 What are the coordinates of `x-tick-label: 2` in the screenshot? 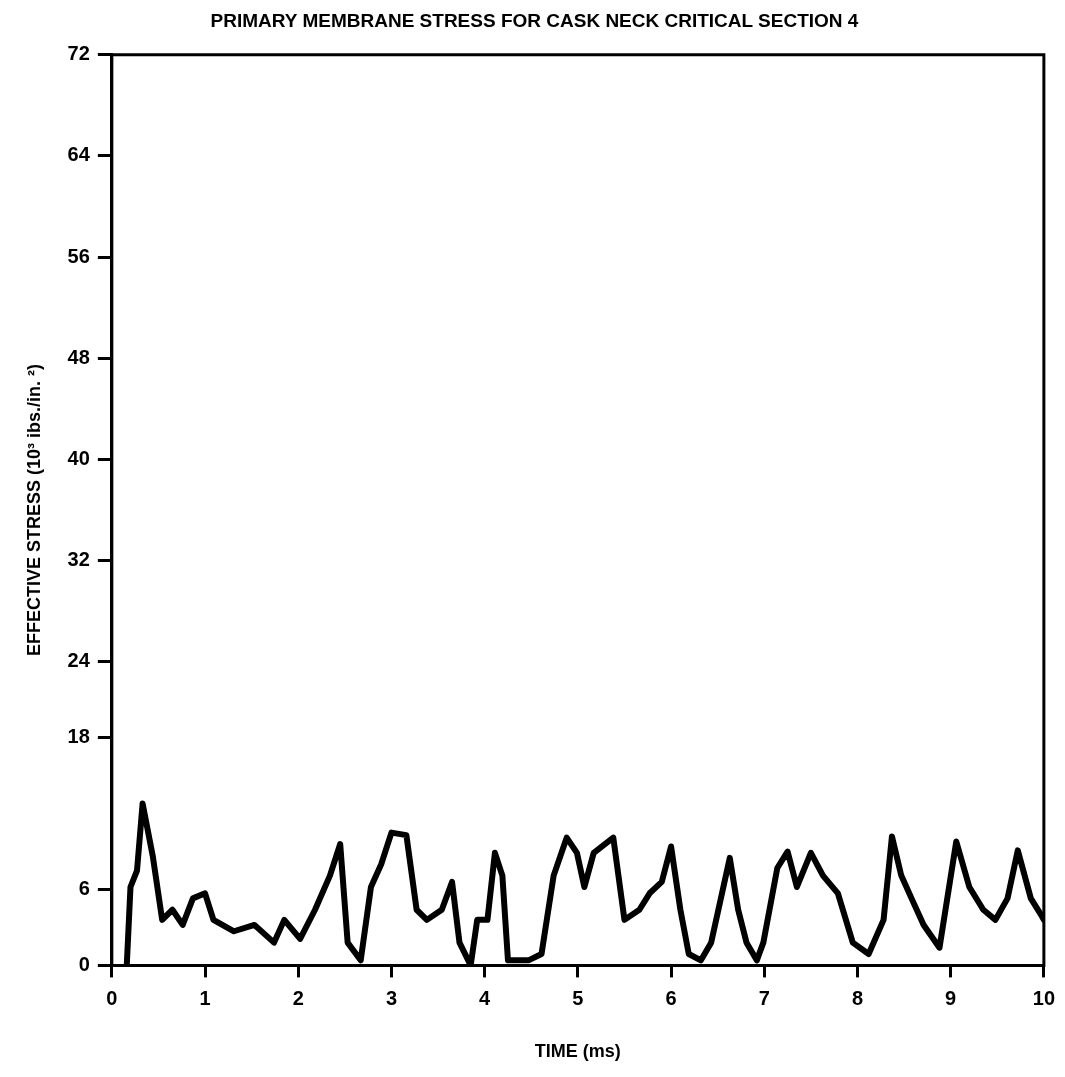 It's located at (298, 997).